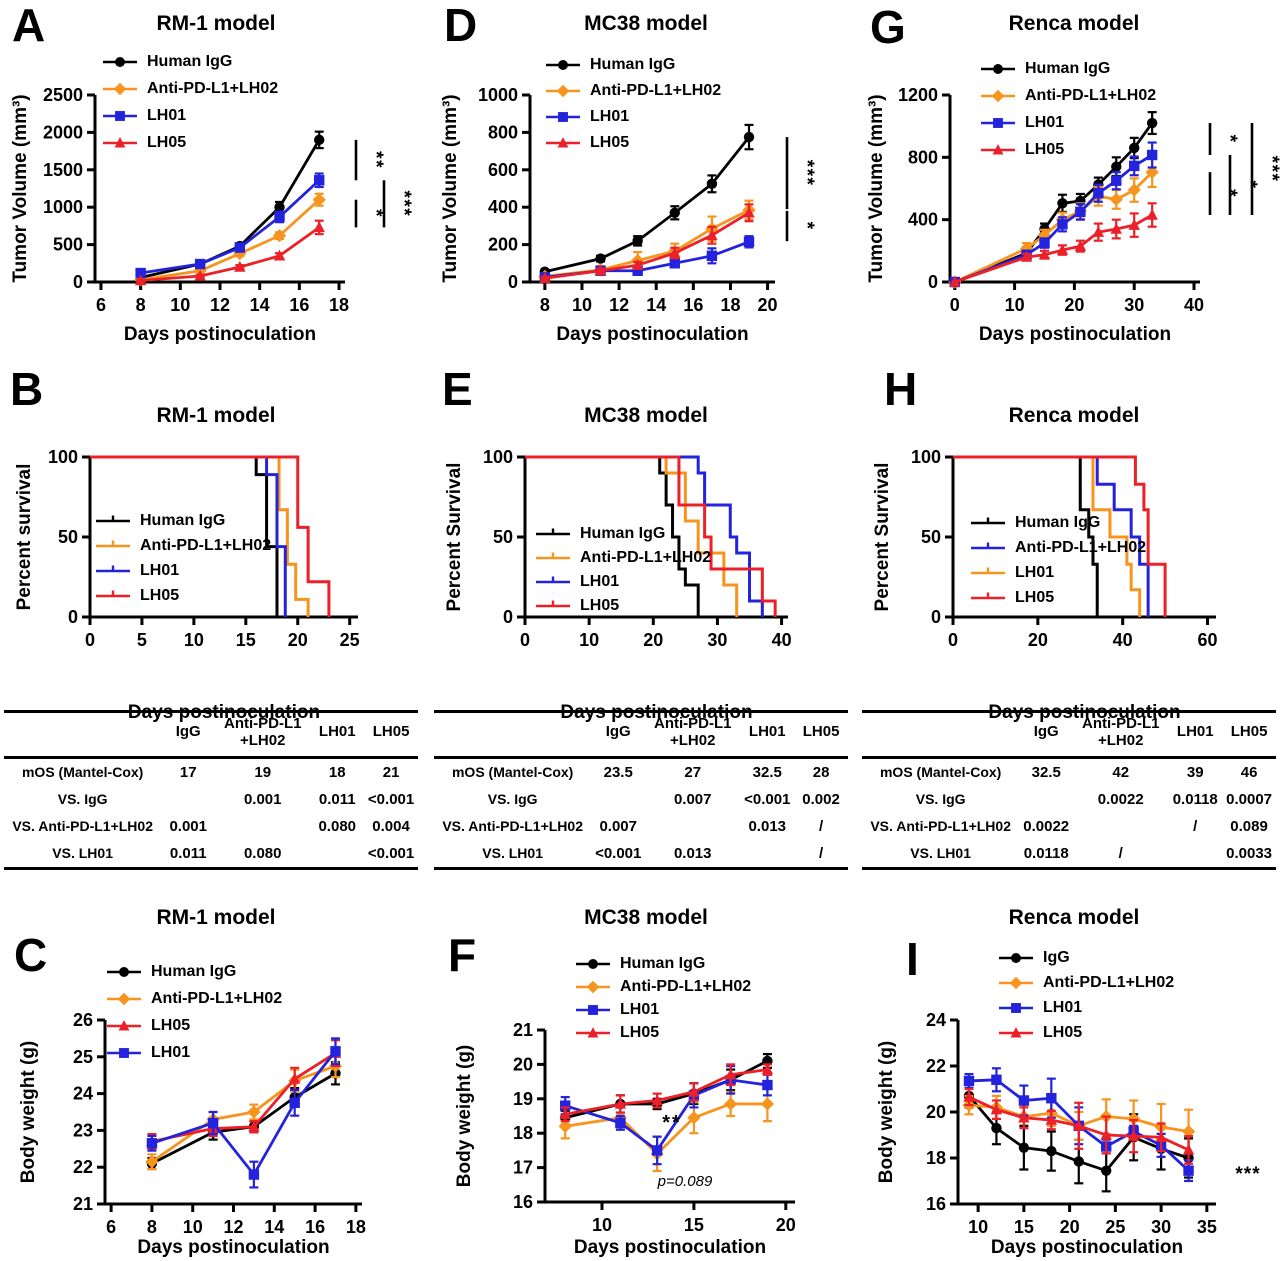 Image resolution: width=1280 pixels, height=1261 pixels. Describe the element at coordinates (523, 1099) in the screenshot. I see `y-tick-label: 19` at that location.